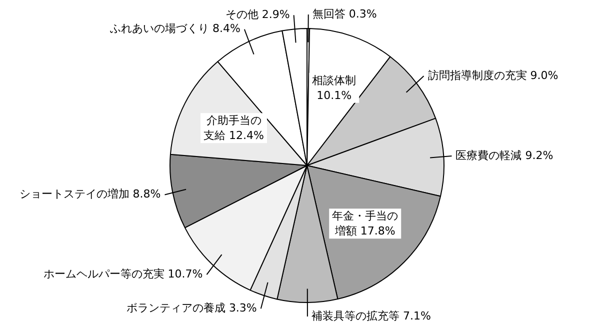 Image resolution: width=614 pixels, height=329 pixels. Describe the element at coordinates (505, 155) in the screenshot. I see `slice-label: 医療費の軽減 9.2%` at that location.